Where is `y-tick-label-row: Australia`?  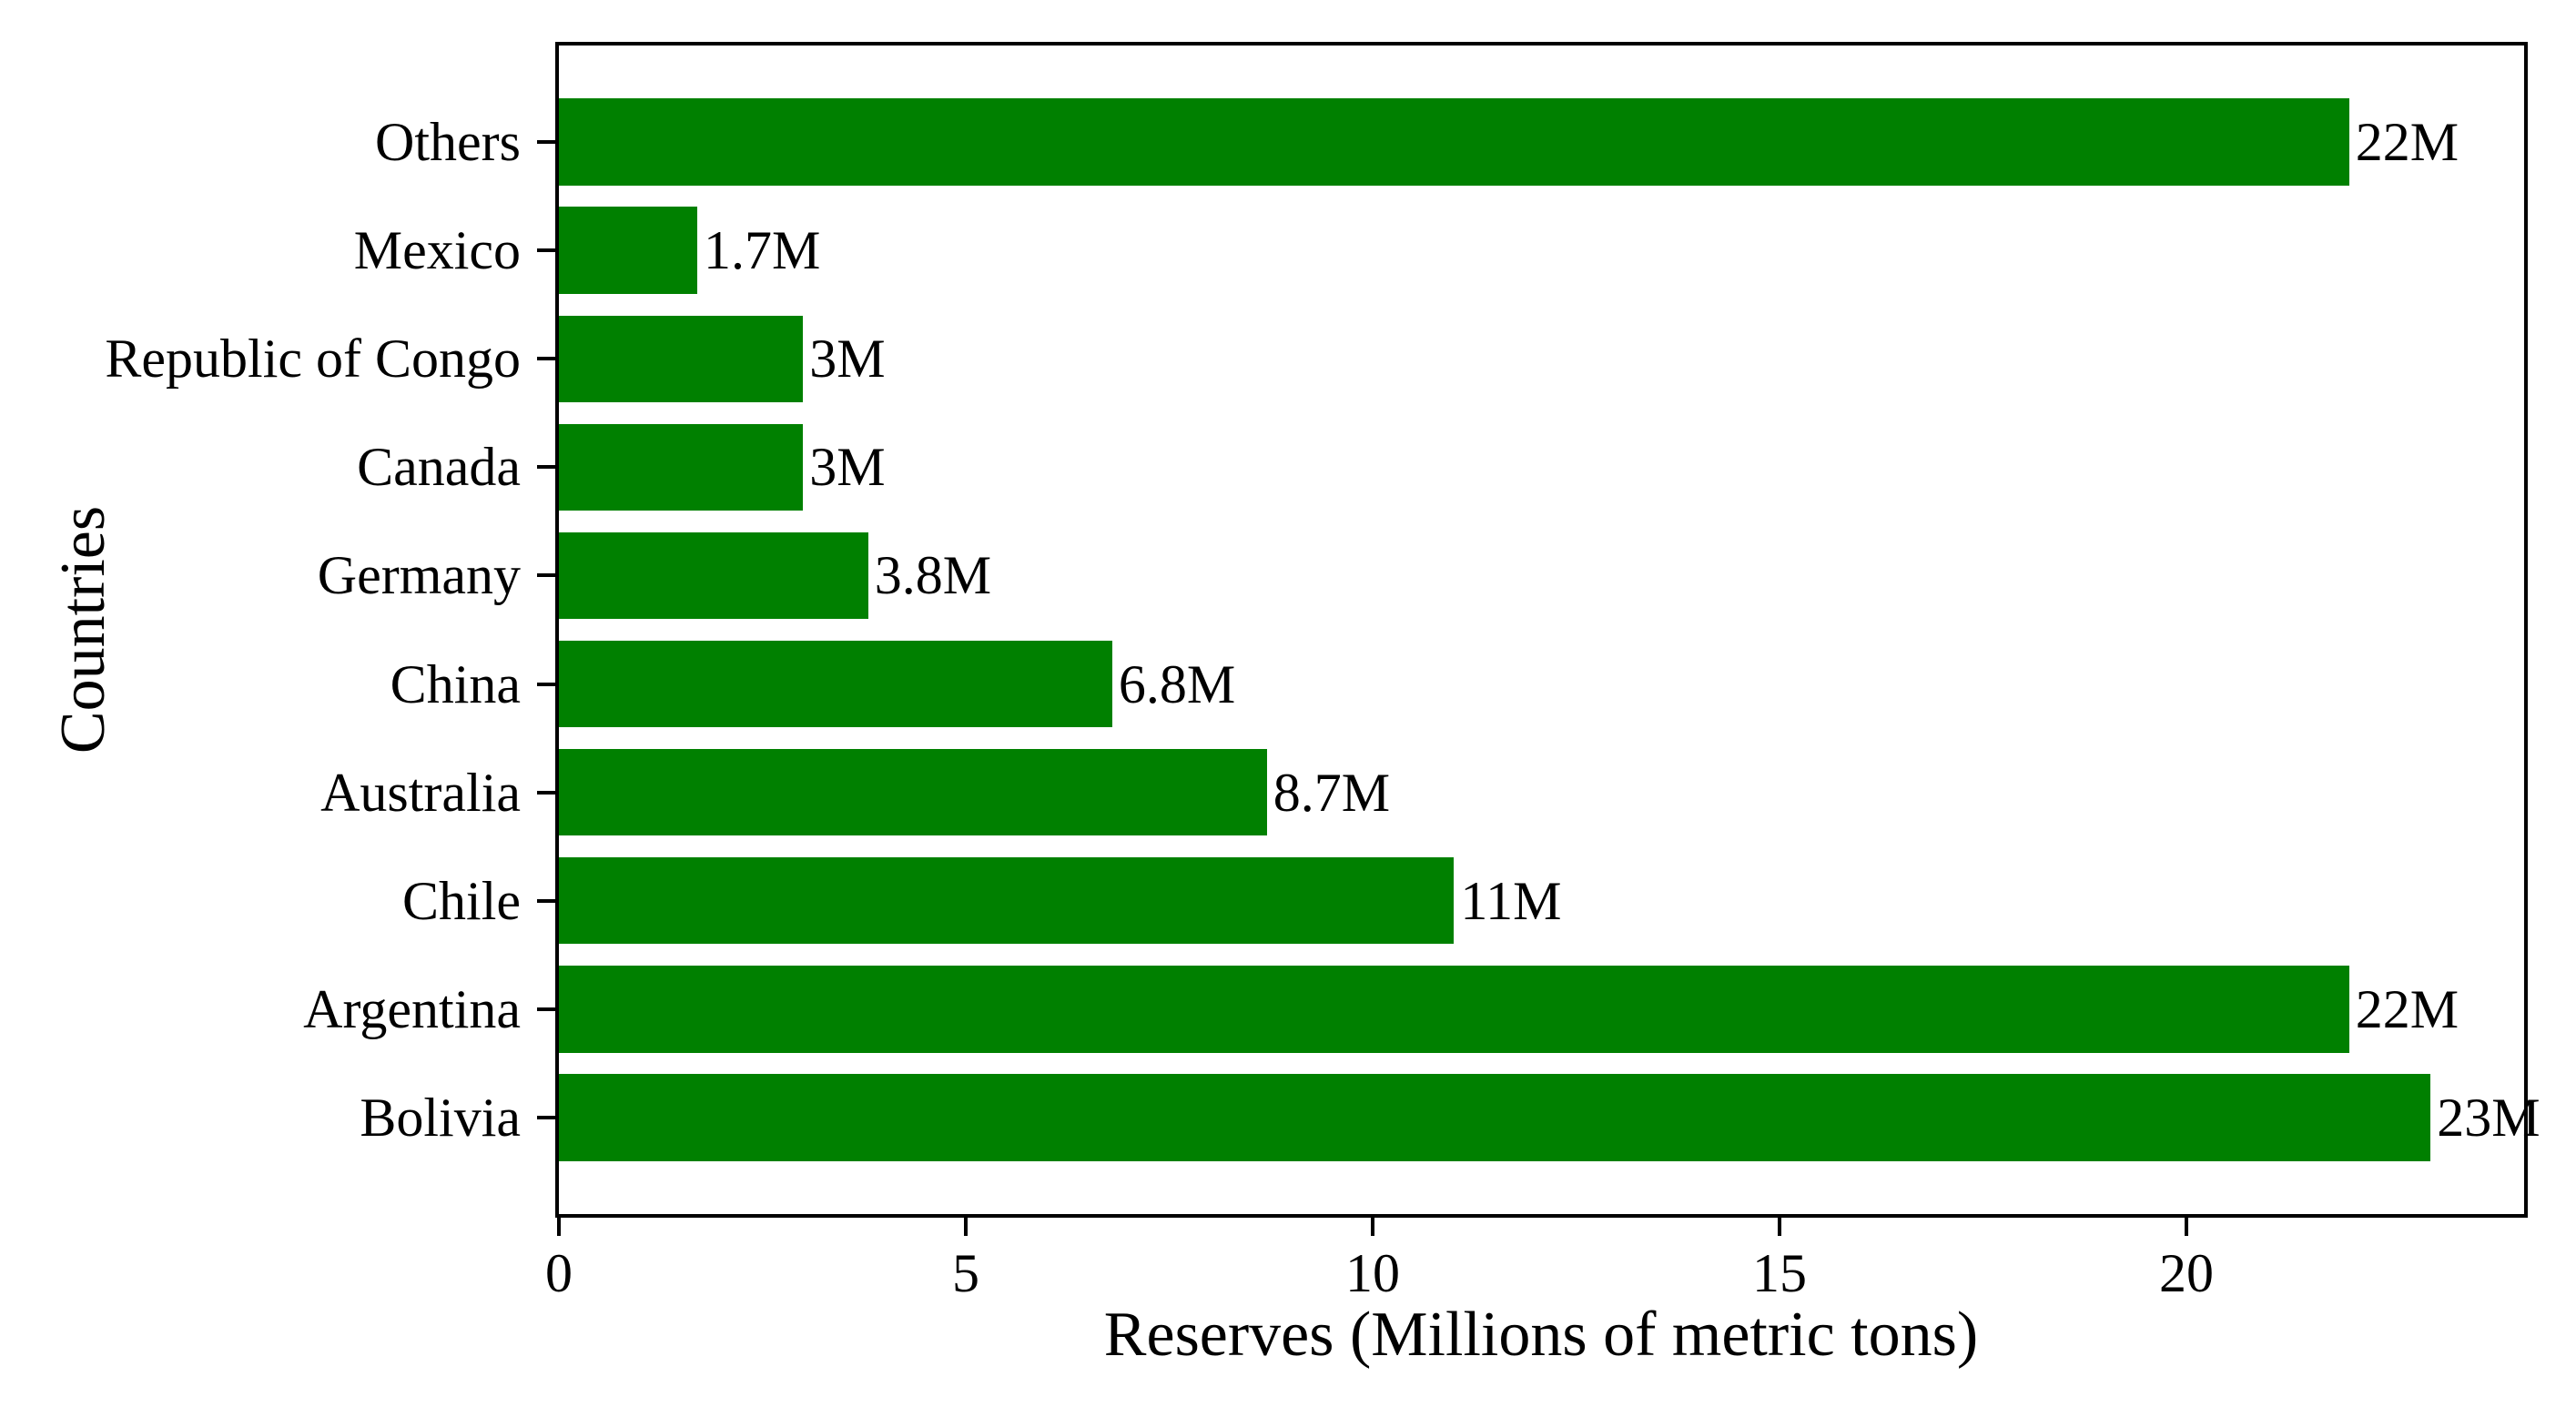
y-tick-label-row: Australia is located at coordinates (260, 792).